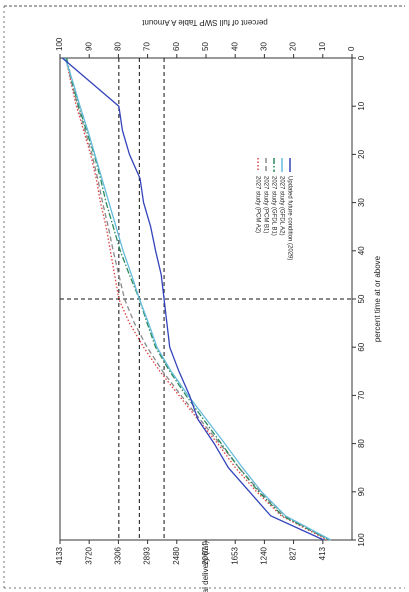  Describe the element at coordinates (59, 44) in the screenshot. I see `y2-tick-label: 100` at that location.